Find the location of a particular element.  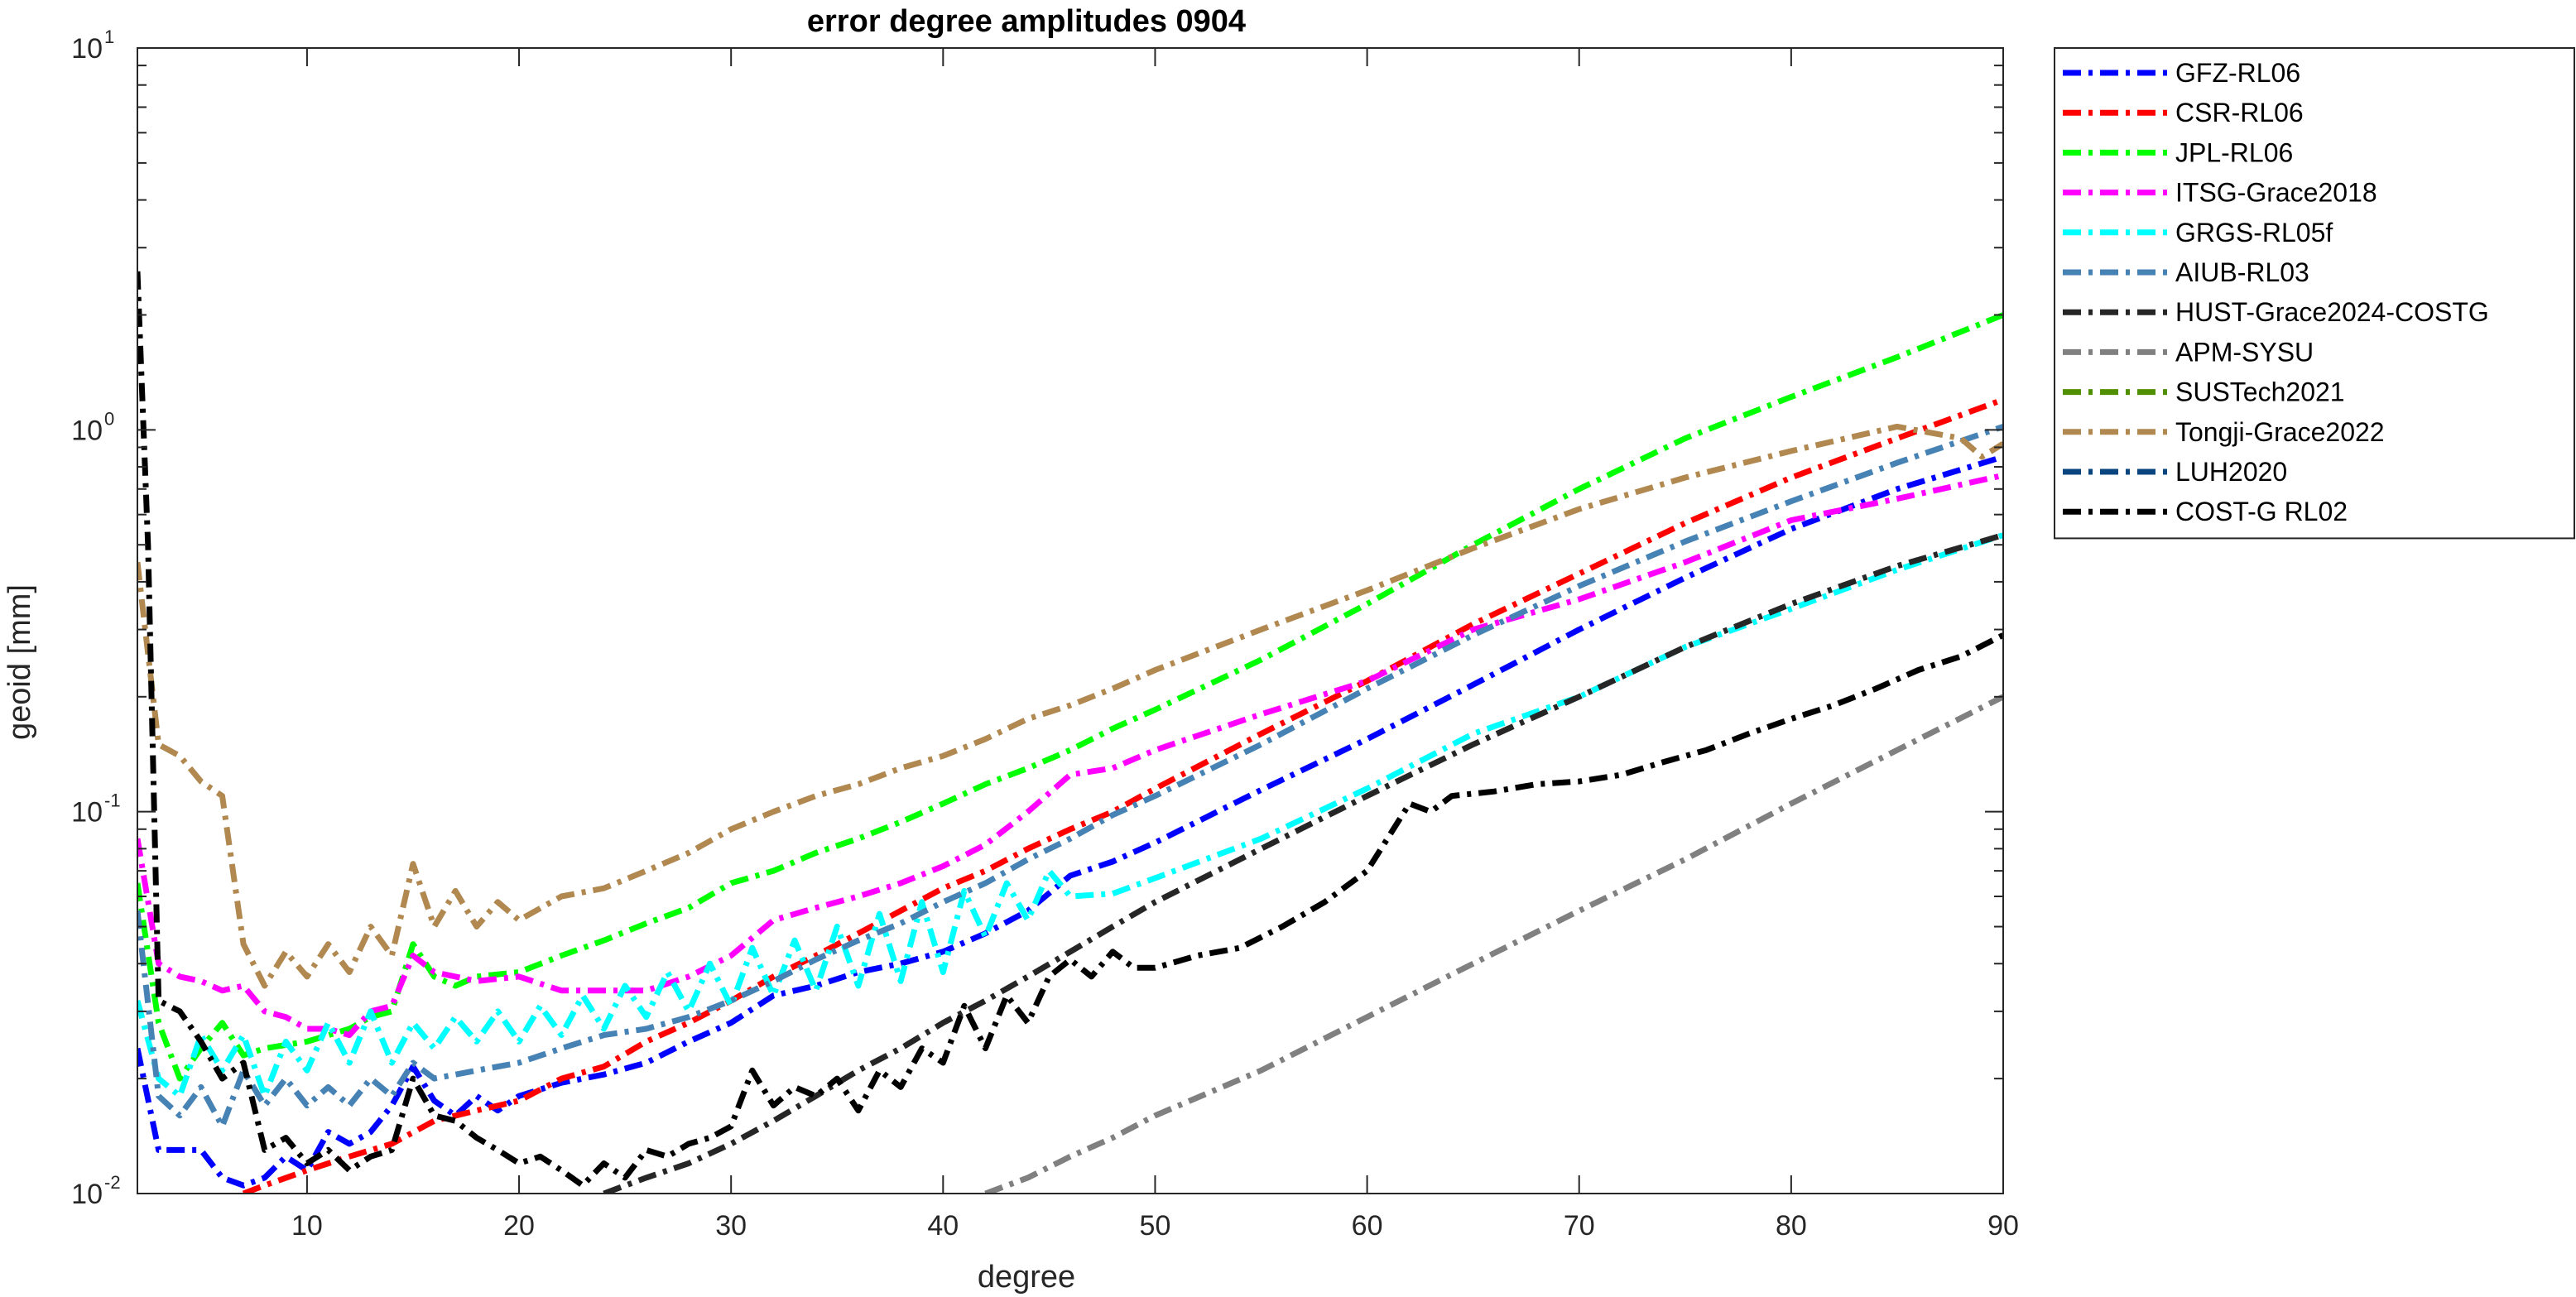

legend-label-6: HUST-Grace2024-COSTG is located at coordinates (2332, 312).